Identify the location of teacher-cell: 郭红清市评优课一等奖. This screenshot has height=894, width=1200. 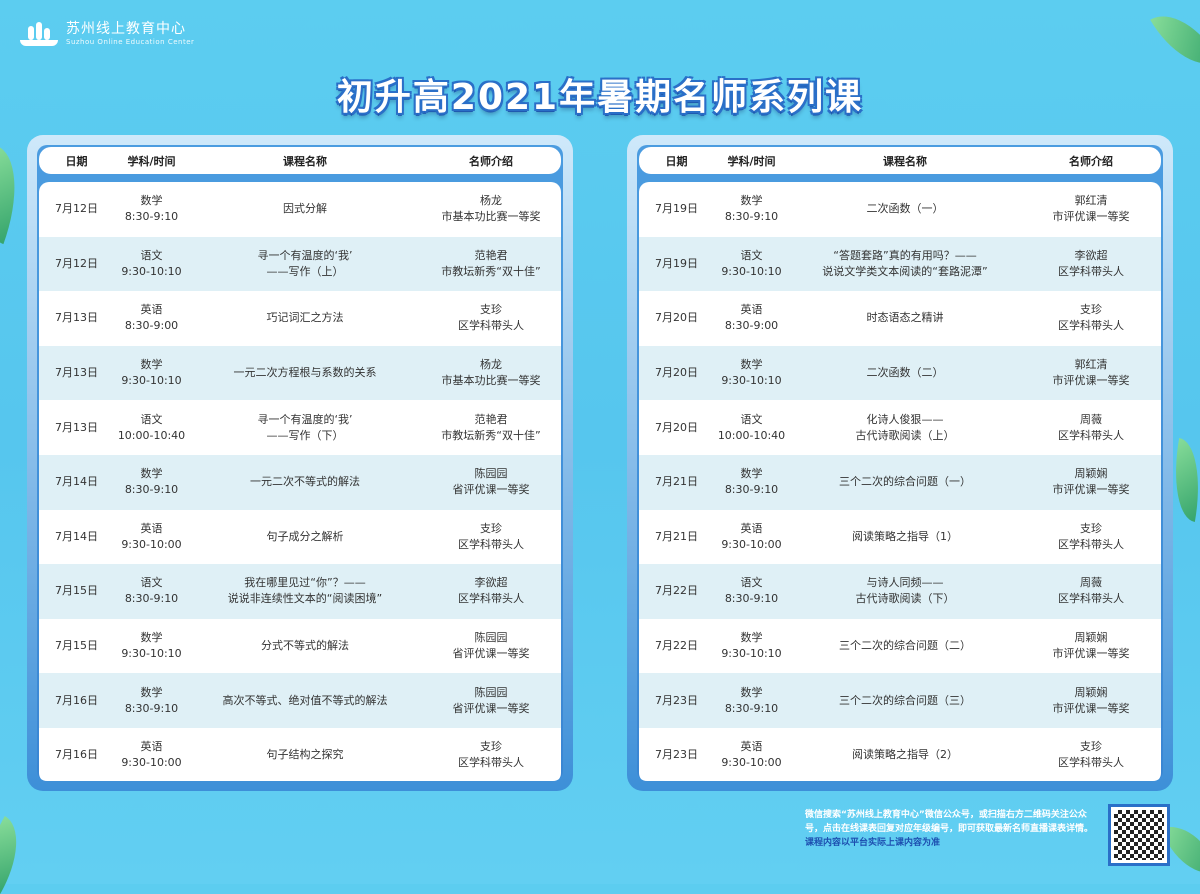
(1091, 373).